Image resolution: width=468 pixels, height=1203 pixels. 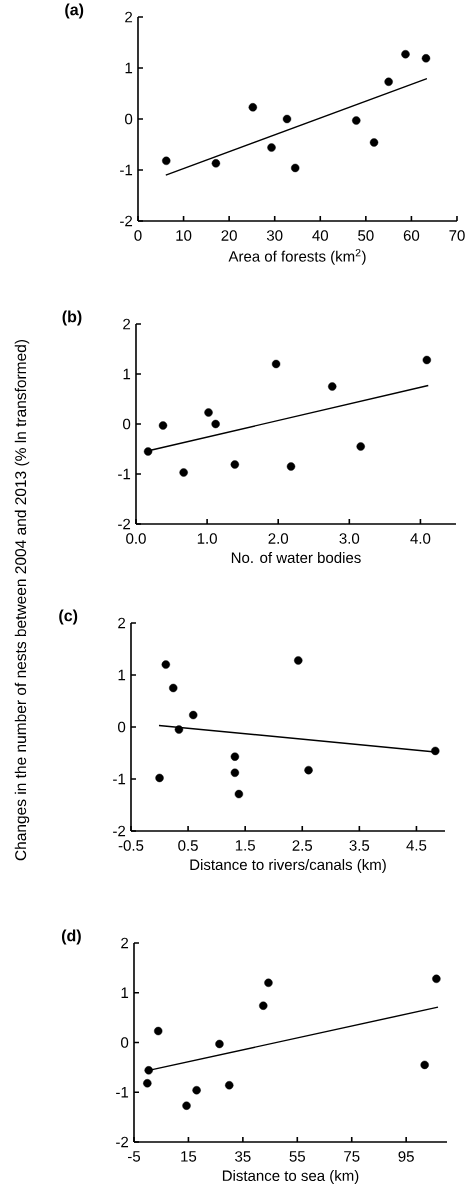 What do you see at coordinates (134, 1156) in the screenshot?
I see `x-tick-label: -5` at bounding box center [134, 1156].